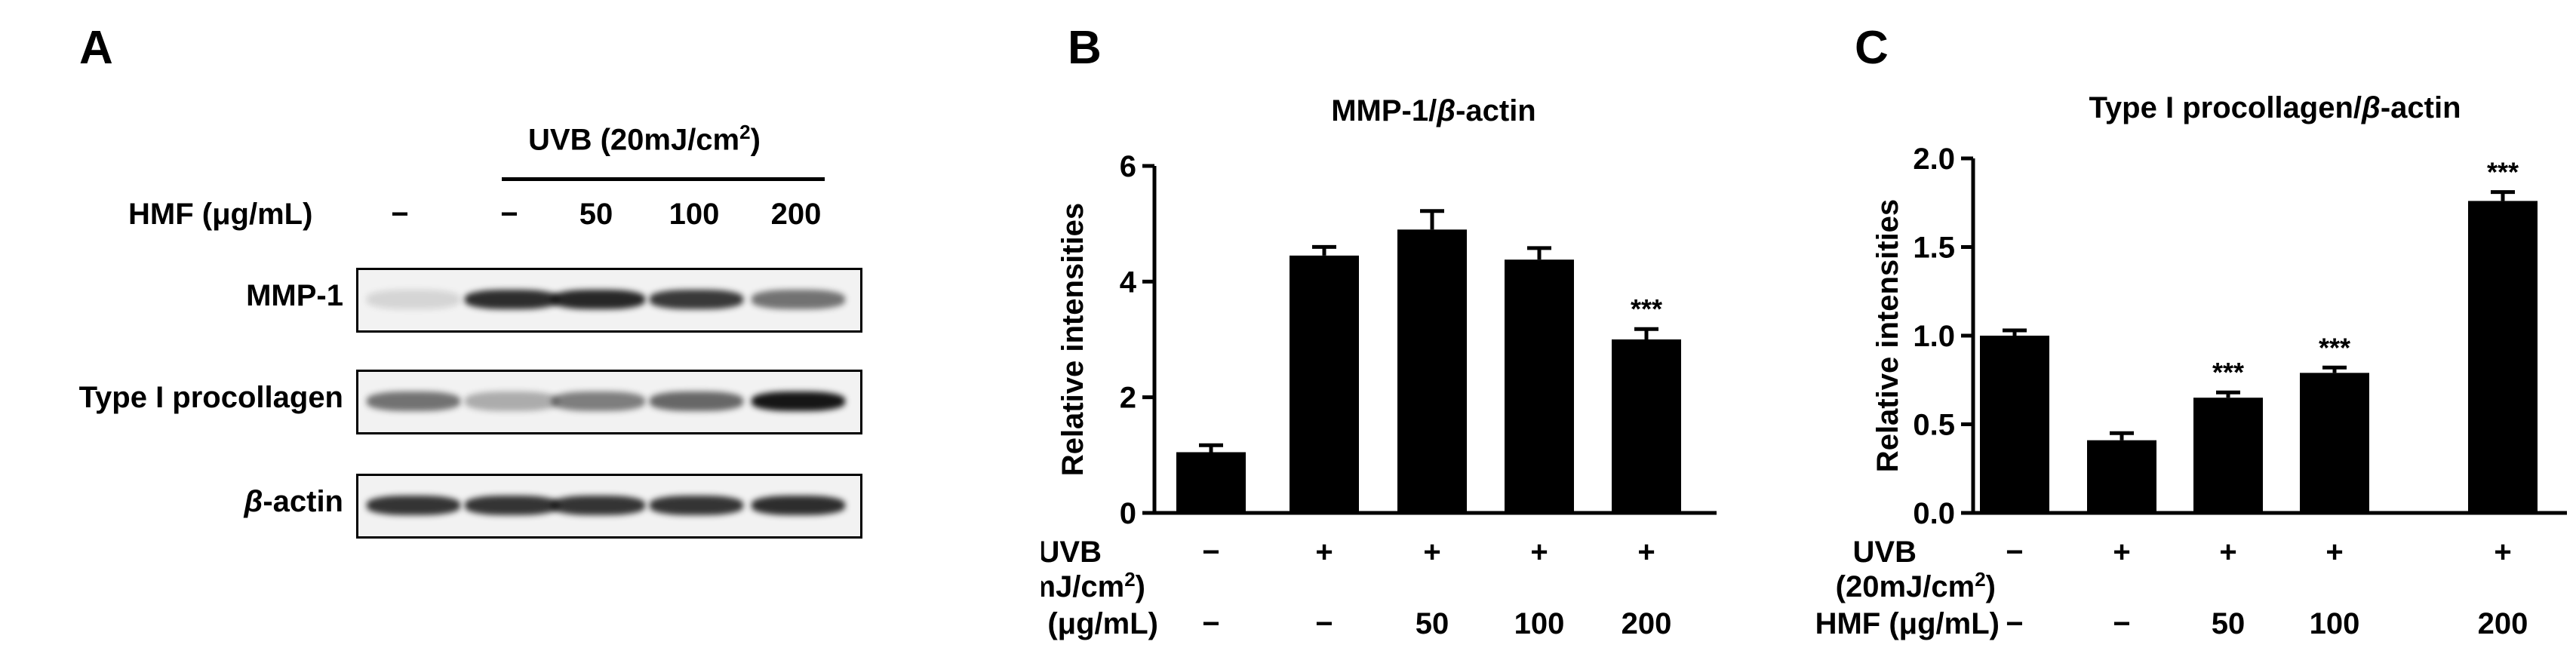  Describe the element at coordinates (1934, 159) in the screenshot. I see `y-tick-label: 2.0` at that location.